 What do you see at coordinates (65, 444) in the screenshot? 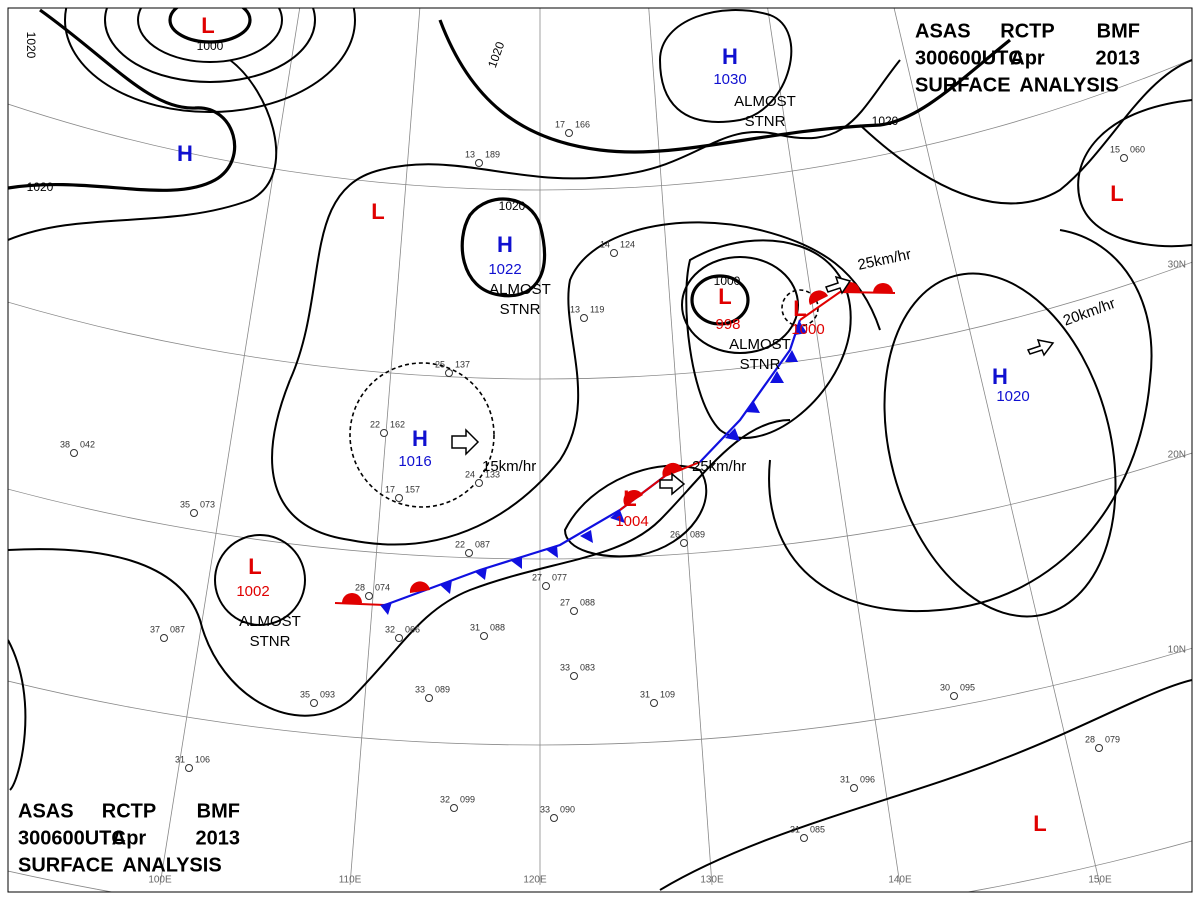
I see `station-temp: 38` at bounding box center [65, 444].